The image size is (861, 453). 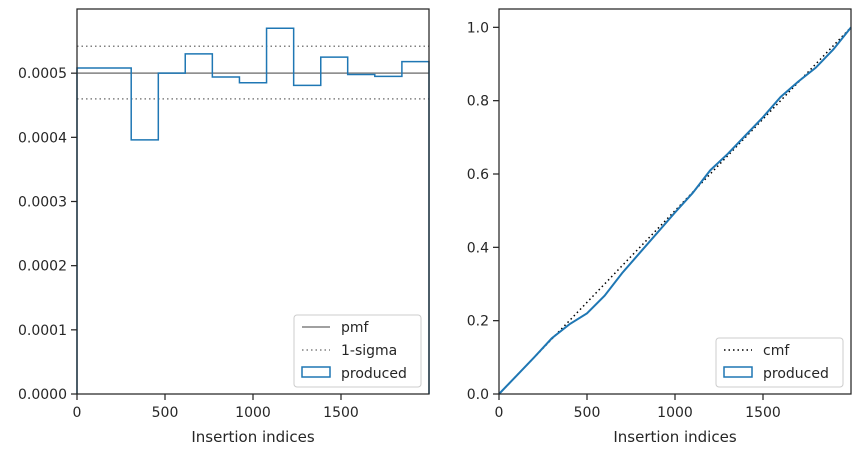 What do you see at coordinates (478, 28) in the screenshot?
I see `y-tick-label: 1.0` at bounding box center [478, 28].